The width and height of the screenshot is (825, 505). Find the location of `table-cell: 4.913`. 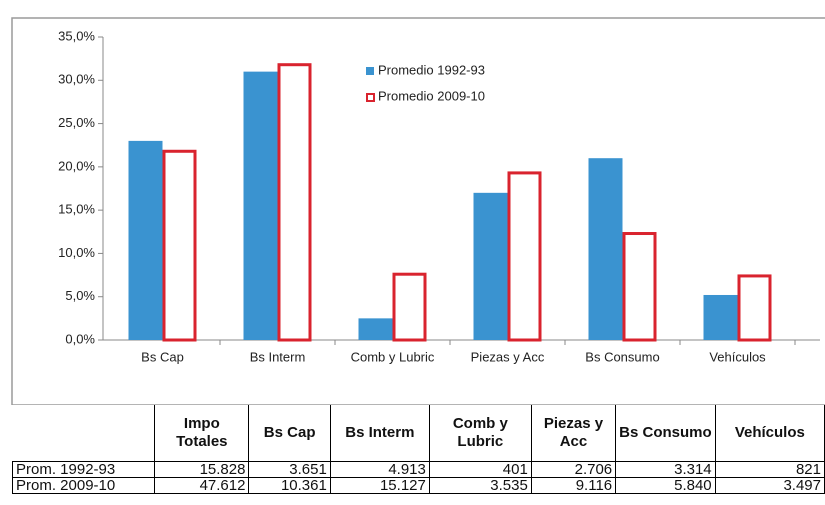

table-cell: 4.913 is located at coordinates (379, 469).